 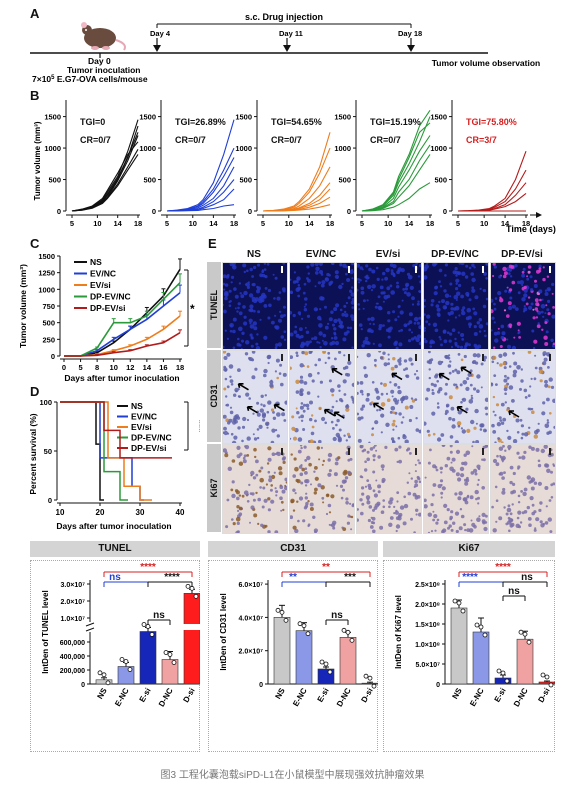 What do you see at coordinates (395, 122) in the screenshot?
I see `b-tgi-label: TGI=15.19%` at bounding box center [395, 122].